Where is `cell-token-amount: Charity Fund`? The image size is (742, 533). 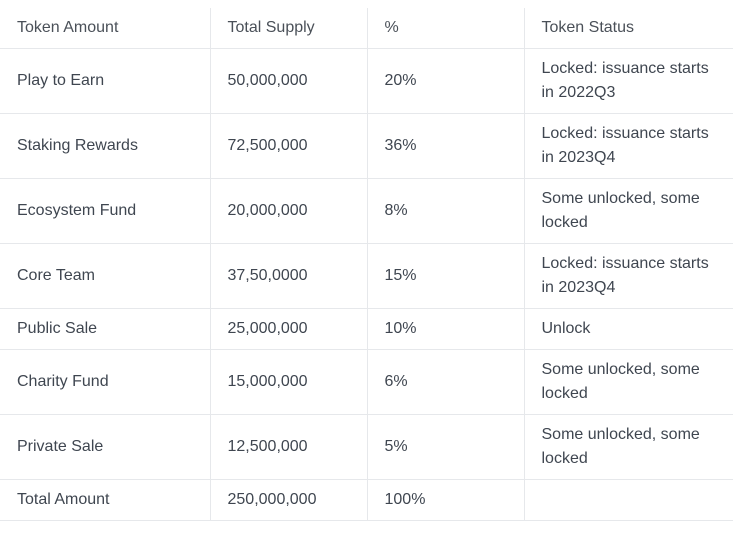 cell-token-amount: Charity Fund is located at coordinates (105, 382).